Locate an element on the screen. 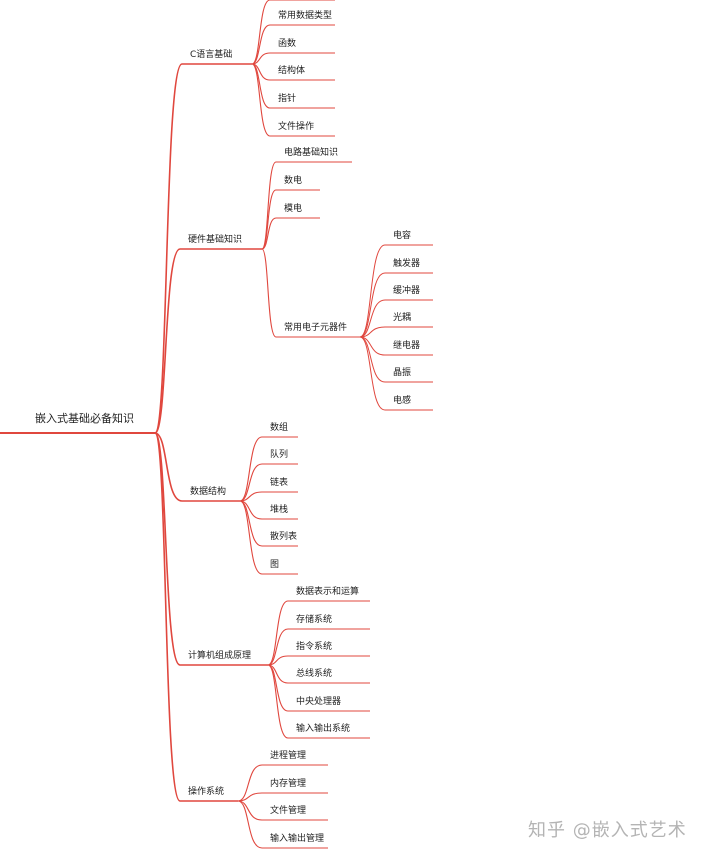  branch-node: C语言基础 is located at coordinates (211, 54).